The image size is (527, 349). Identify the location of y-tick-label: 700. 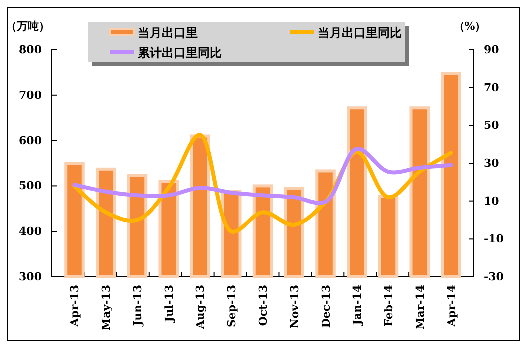
(30, 95).